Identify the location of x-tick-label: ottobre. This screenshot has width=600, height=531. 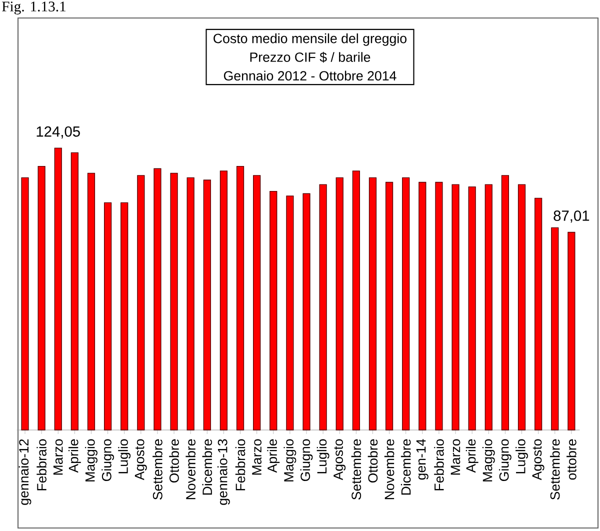
(571, 459).